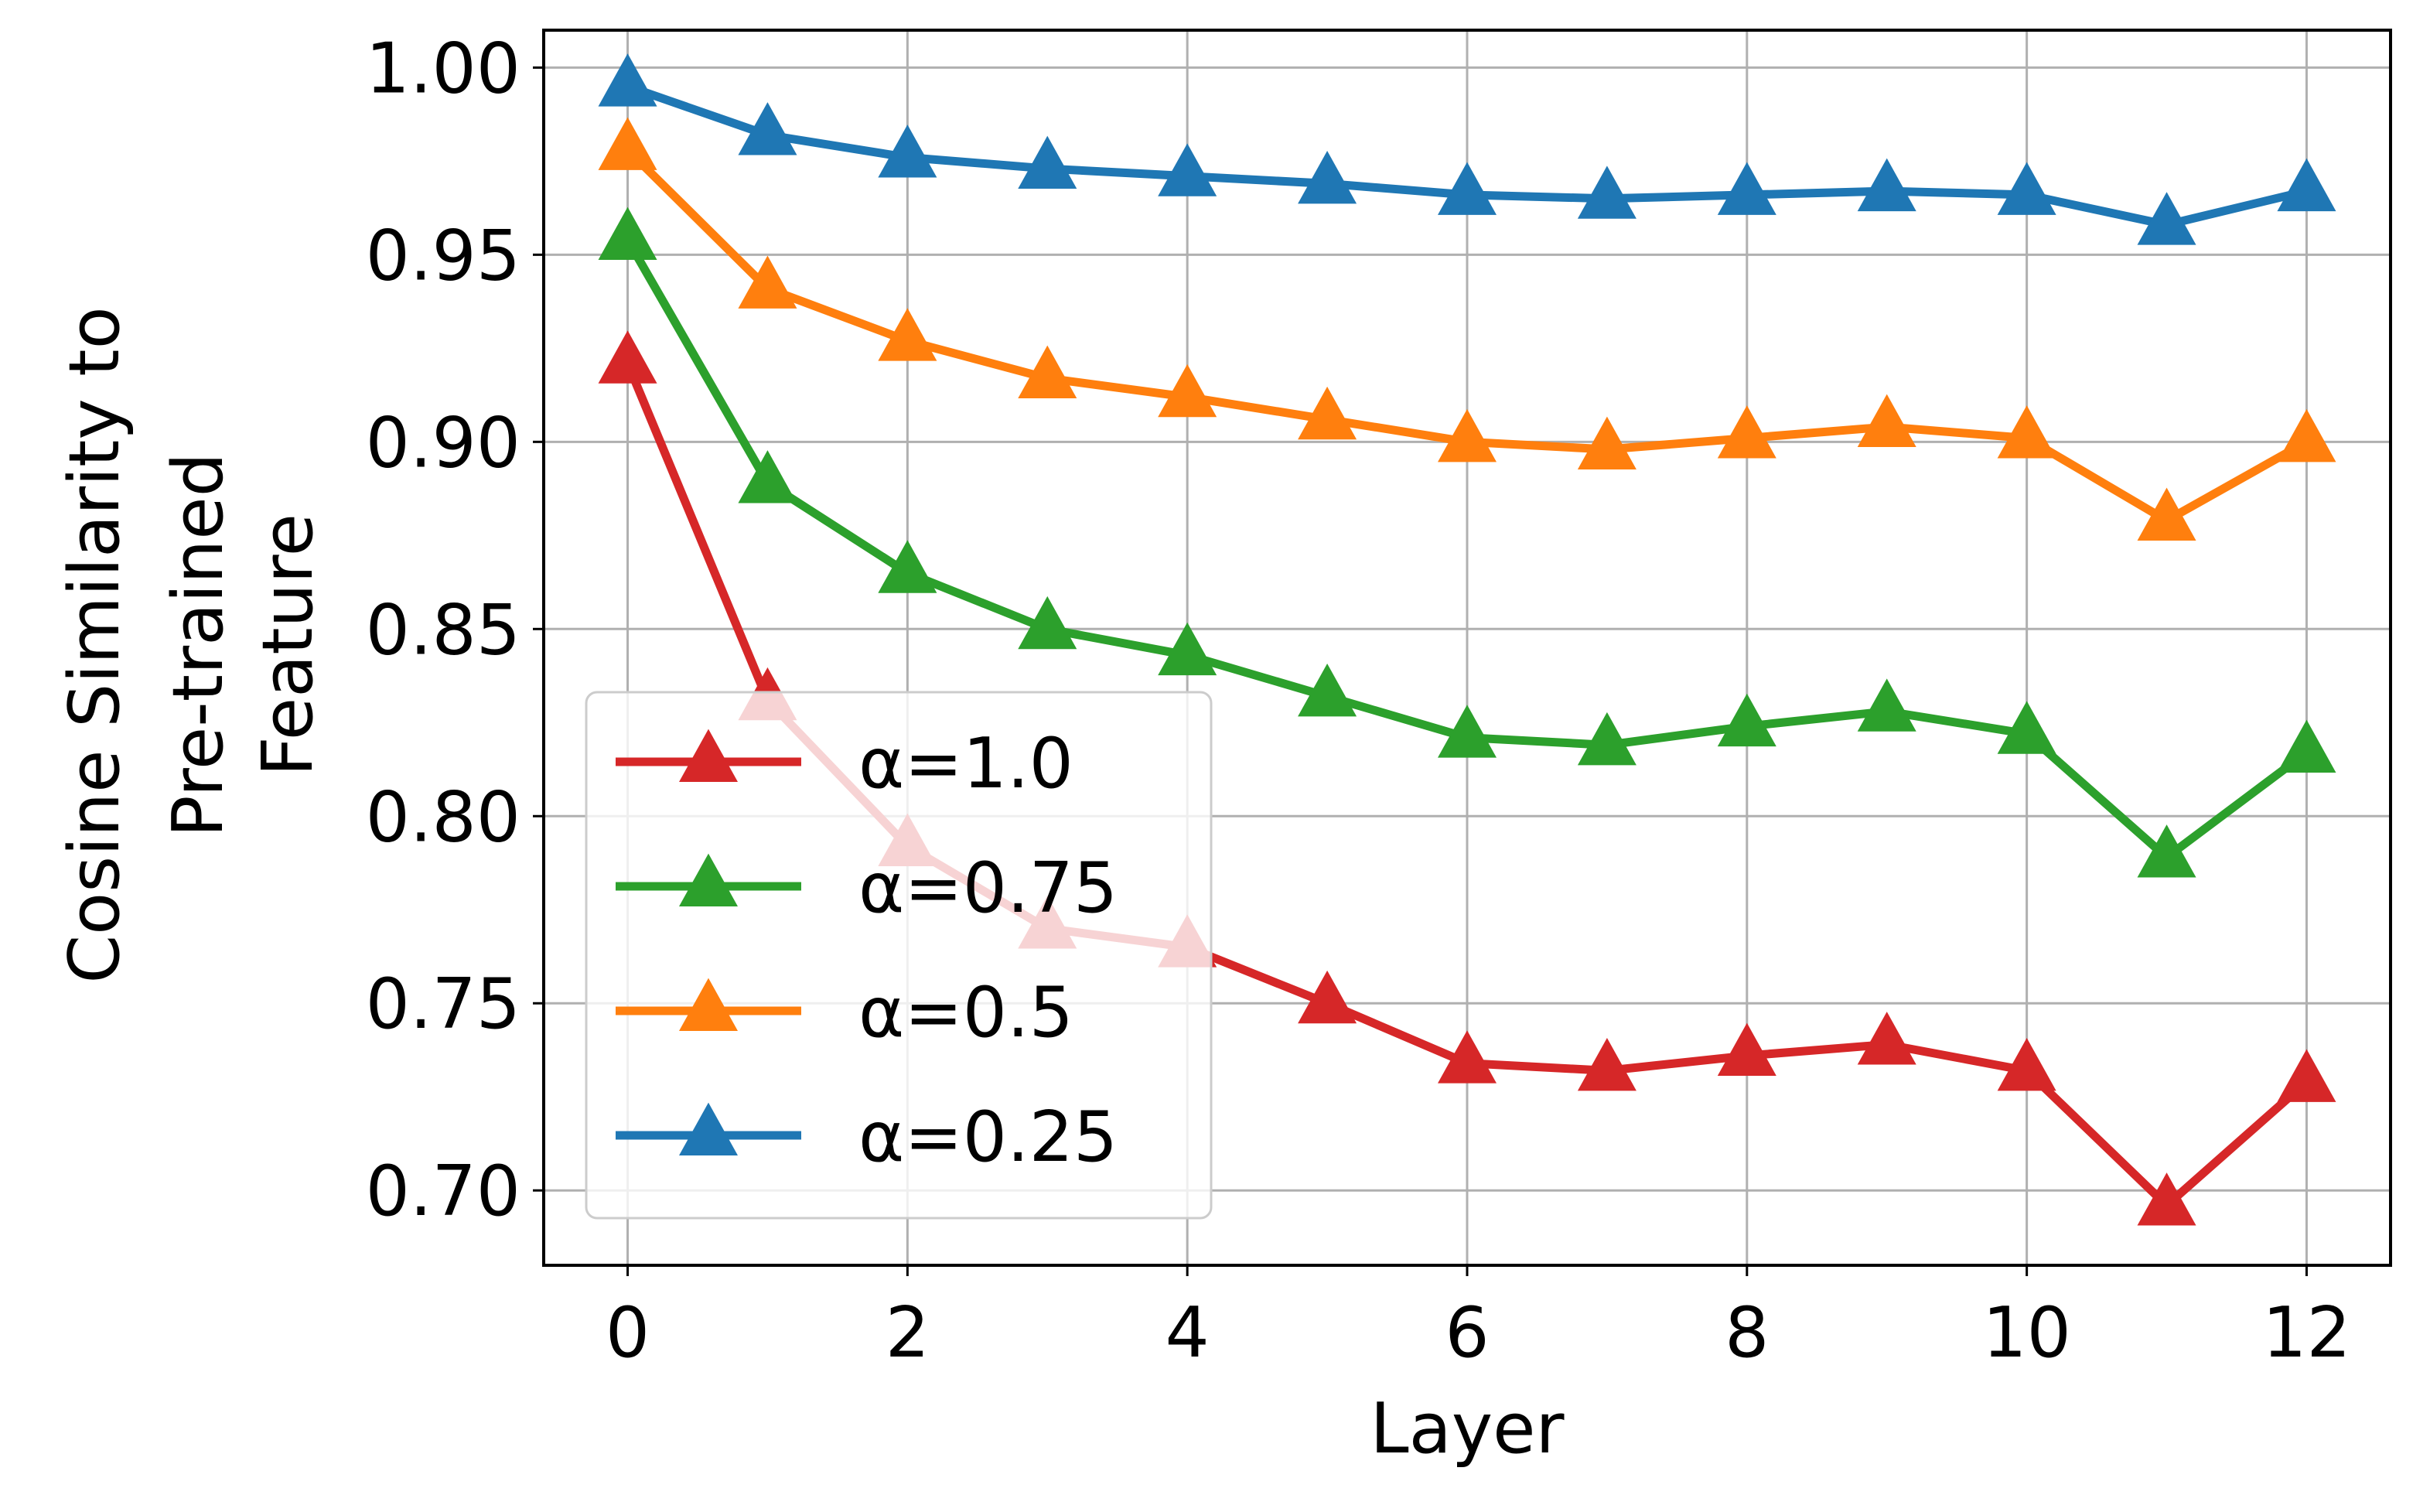  What do you see at coordinates (443, 68) in the screenshot?
I see `y-tick-label: 1.00` at bounding box center [443, 68].